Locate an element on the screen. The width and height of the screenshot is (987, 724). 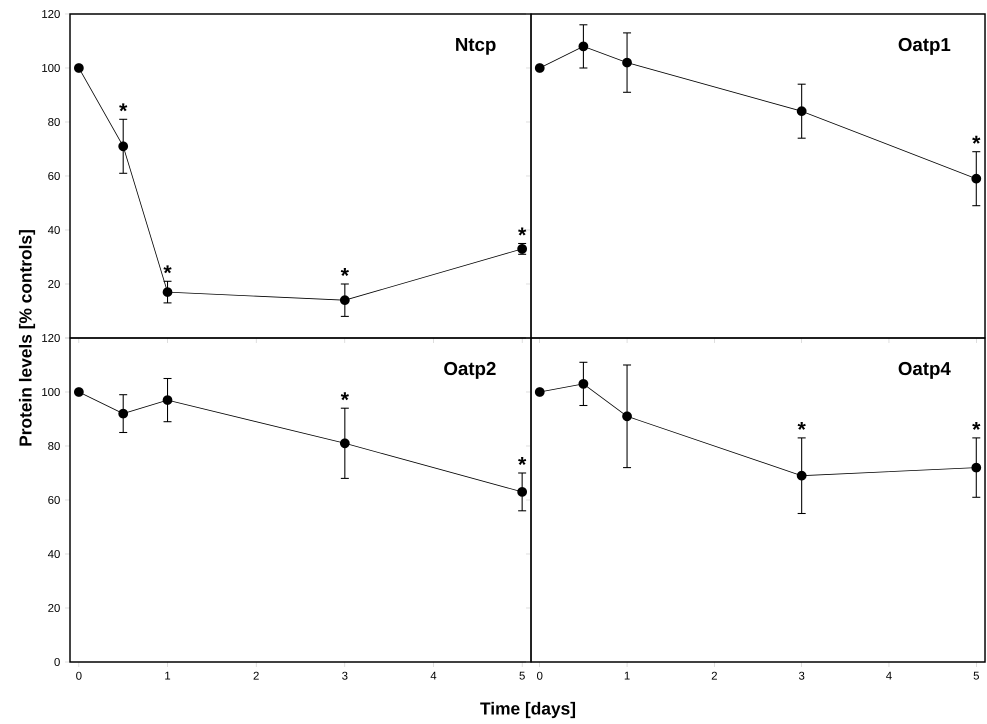
y-axis-title: Protein levels [% controls] is located at coordinates (27, 338).